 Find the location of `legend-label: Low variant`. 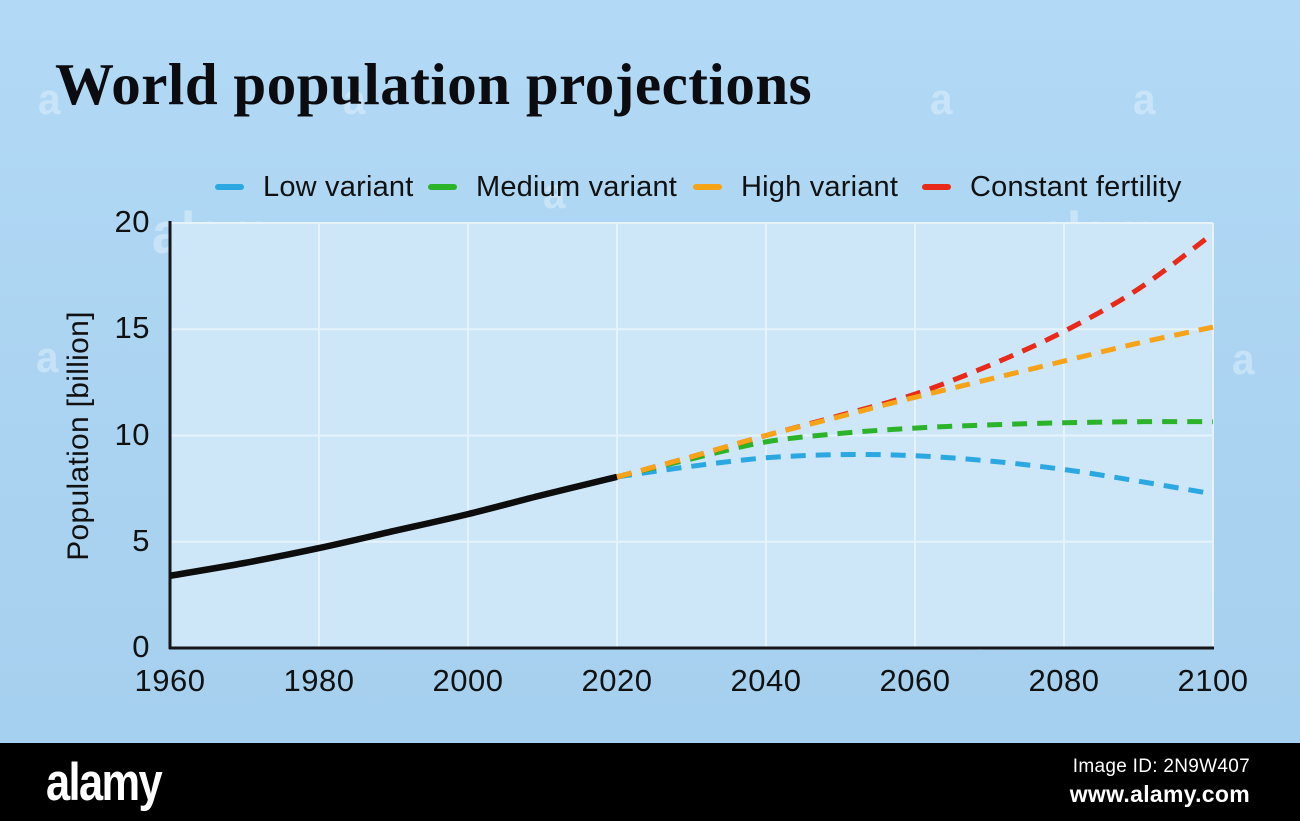

legend-label: Low variant is located at coordinates (338, 186).